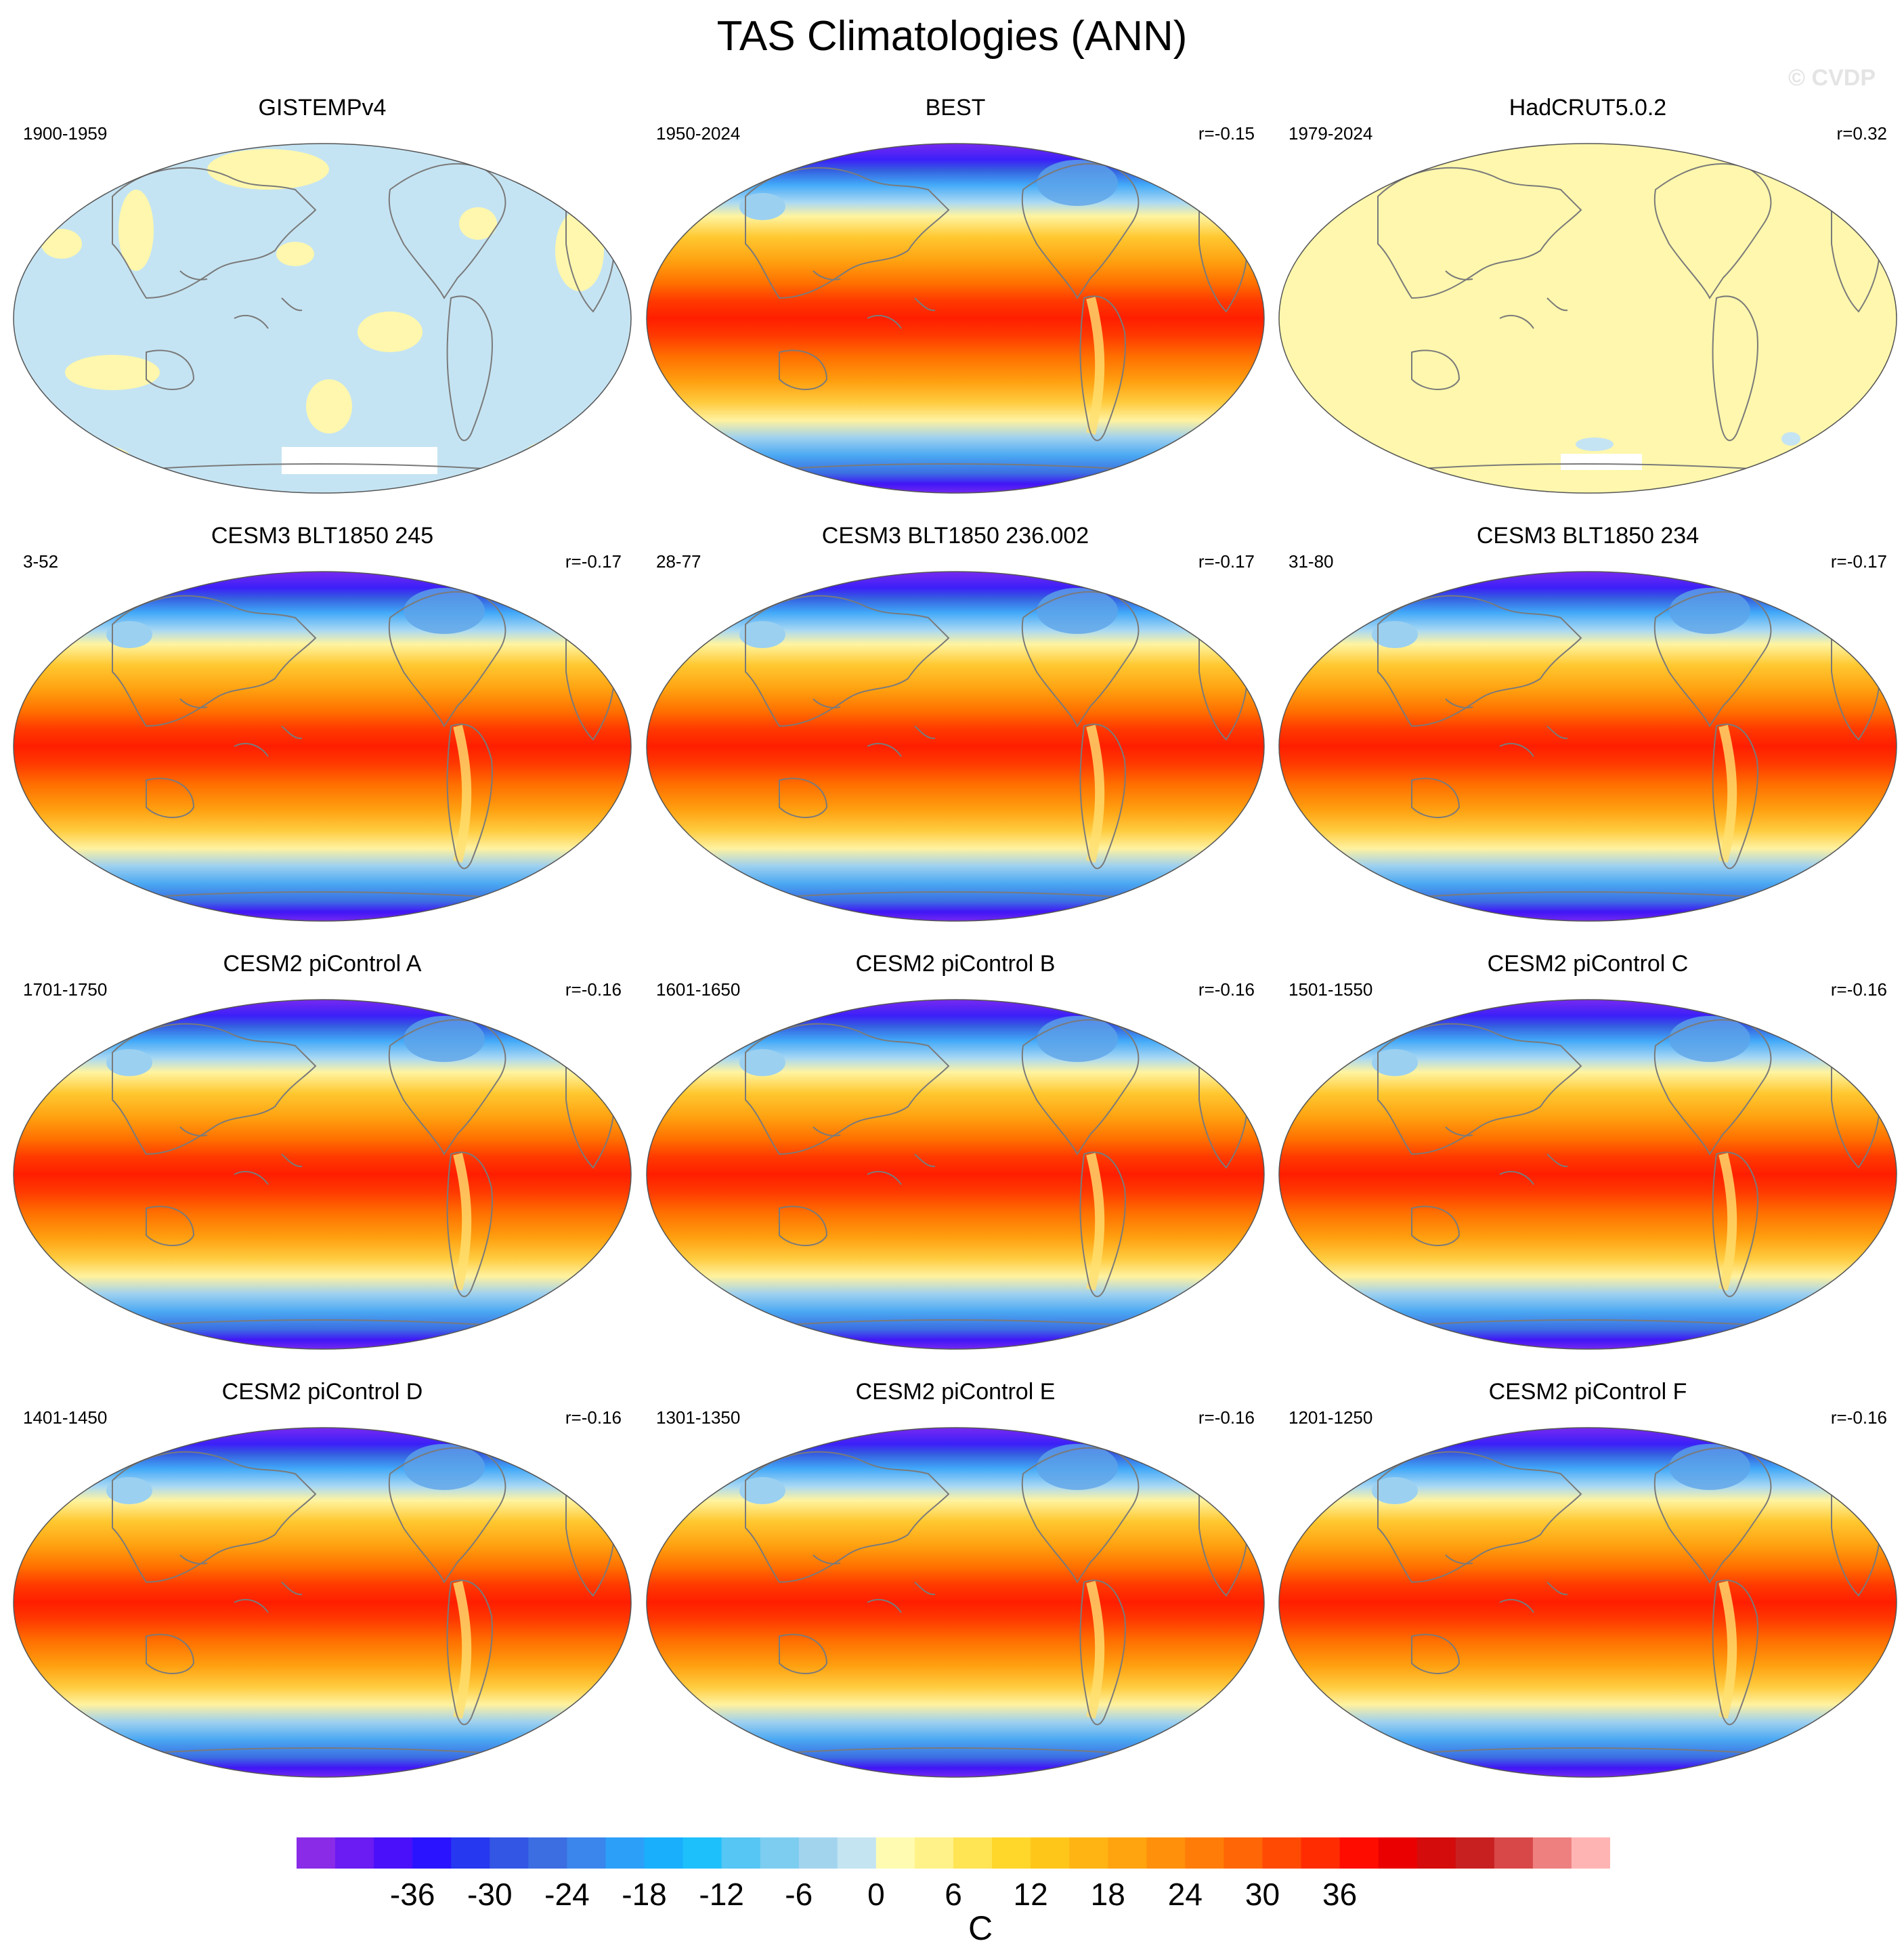 The image size is (1904, 1960). Describe the element at coordinates (65, 989) in the screenshot. I see `panel-period: 1701-1750` at that location.